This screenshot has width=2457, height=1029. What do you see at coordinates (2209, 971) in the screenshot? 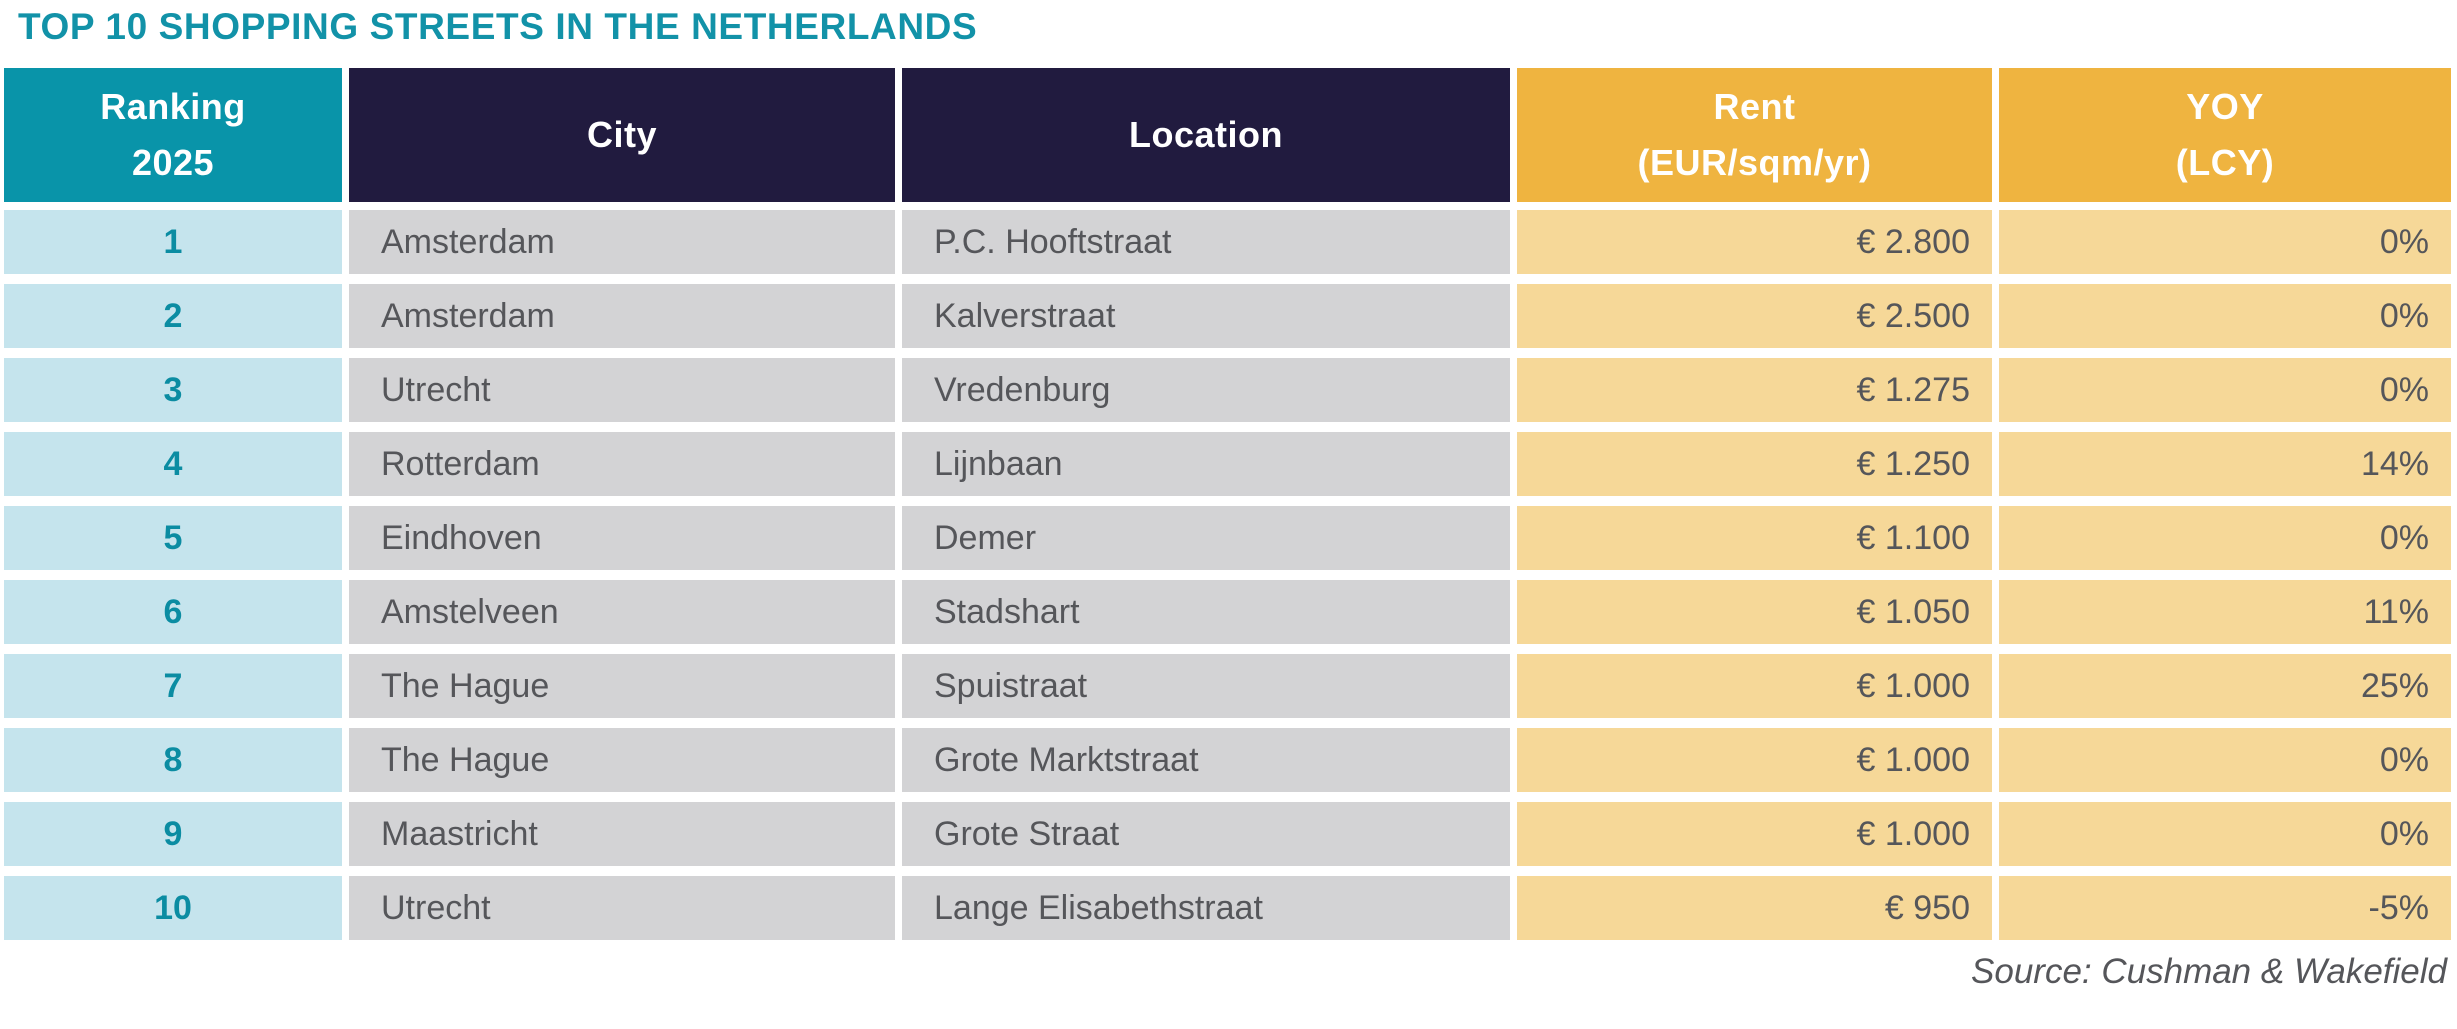
I see `source-note: Source: Cushman & Wakefield` at bounding box center [2209, 971].